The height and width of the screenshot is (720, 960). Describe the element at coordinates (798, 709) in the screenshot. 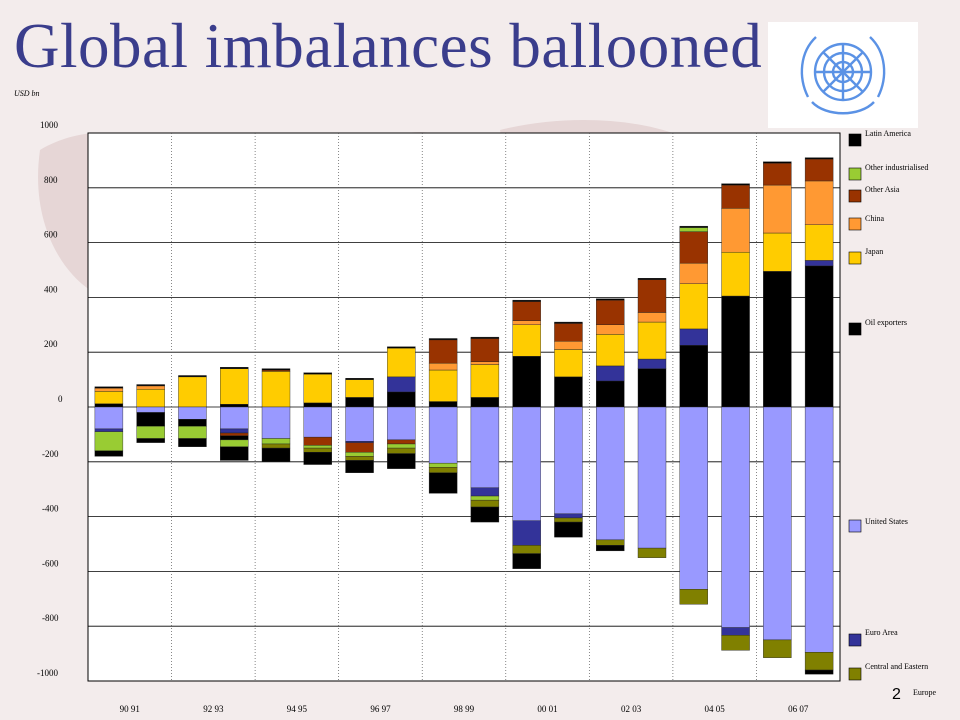

I see `x-tick-label: 06 07` at that location.